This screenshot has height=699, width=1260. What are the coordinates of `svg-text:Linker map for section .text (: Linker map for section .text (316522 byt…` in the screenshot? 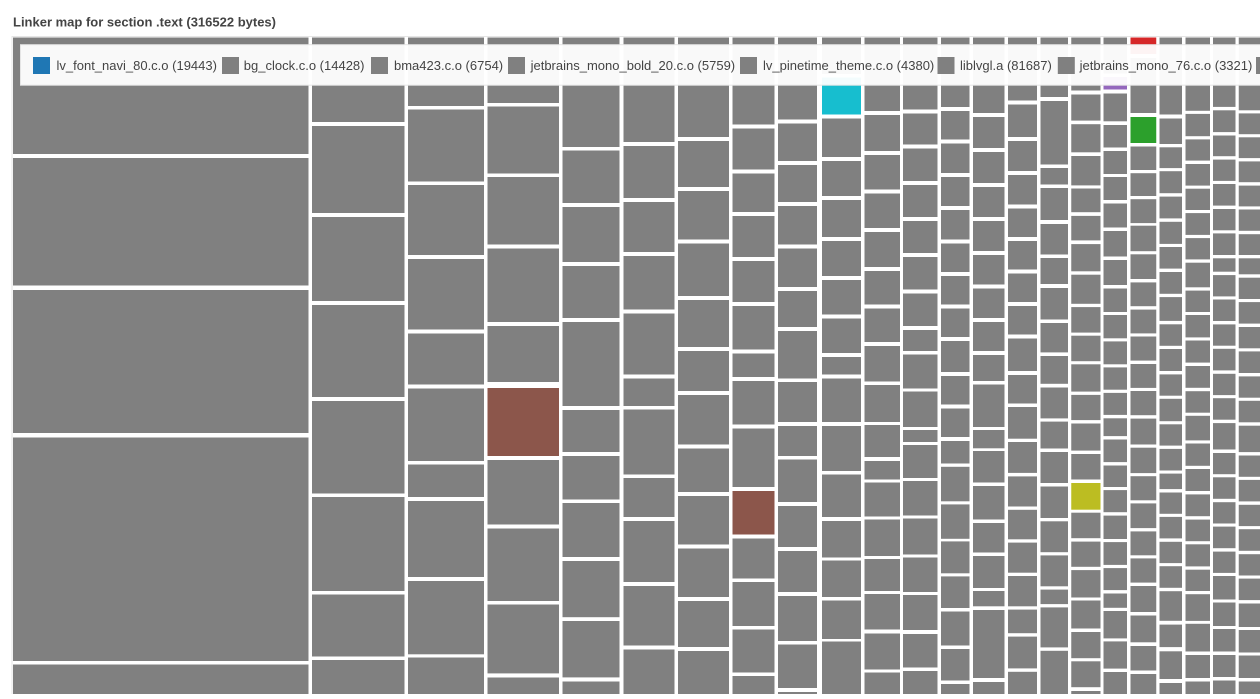 It's located at (144, 21).